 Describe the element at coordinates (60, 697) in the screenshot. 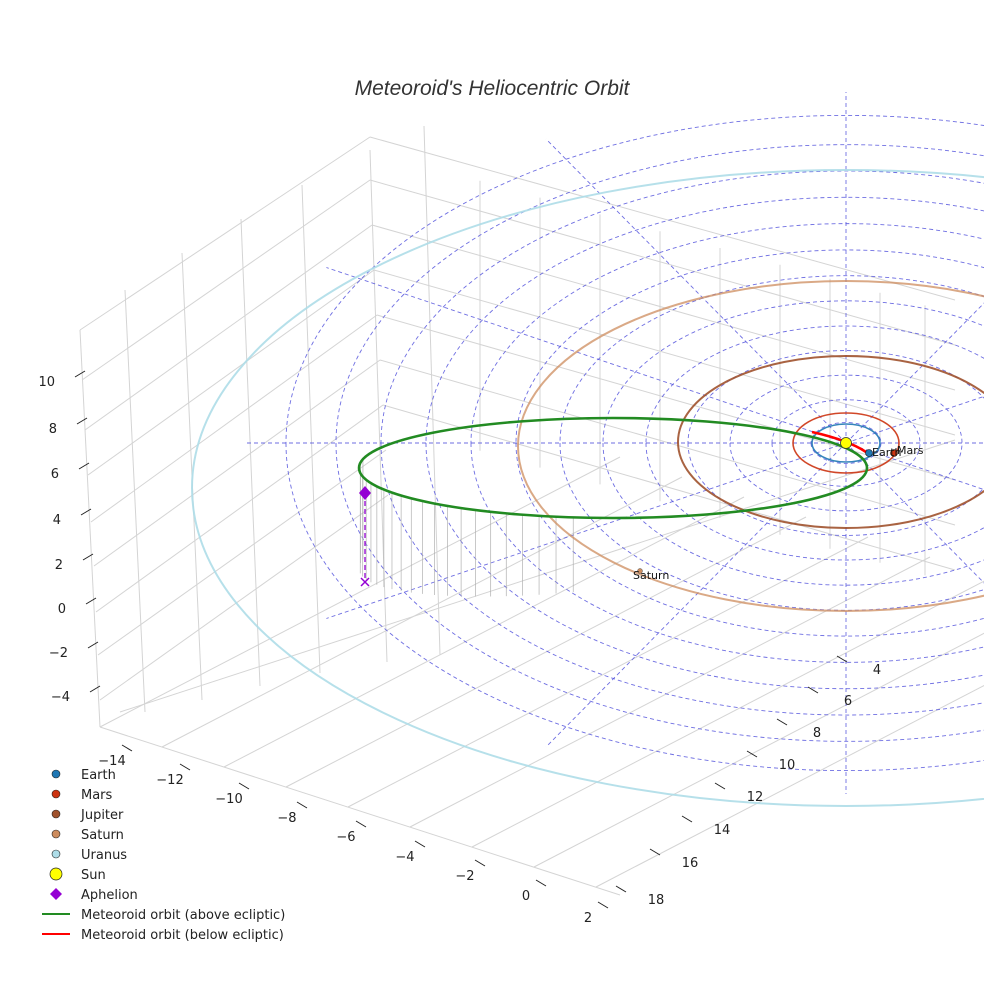

I see `z-tick-label-7: −4` at that location.